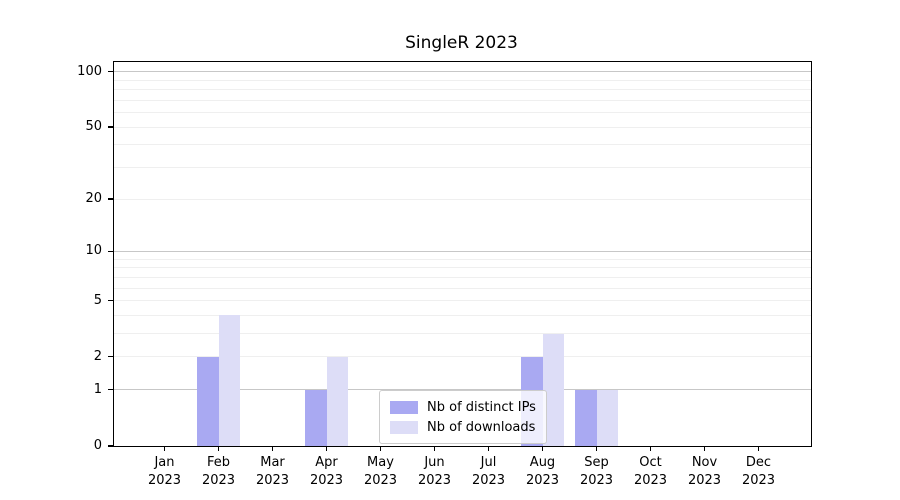  Describe the element at coordinates (651, 472) in the screenshot. I see `x-tick-label-oct: Oct 2023` at that location.